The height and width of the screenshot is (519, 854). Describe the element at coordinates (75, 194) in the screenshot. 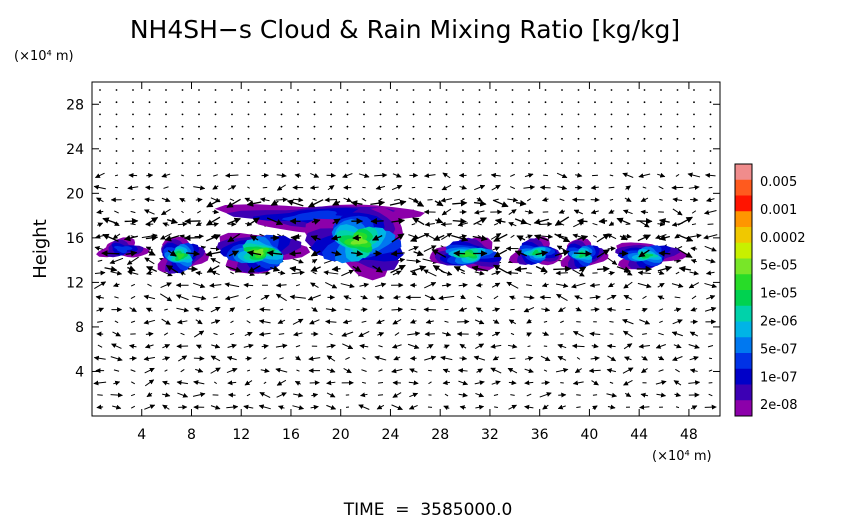

I see `y-tick-label: 20` at that location.